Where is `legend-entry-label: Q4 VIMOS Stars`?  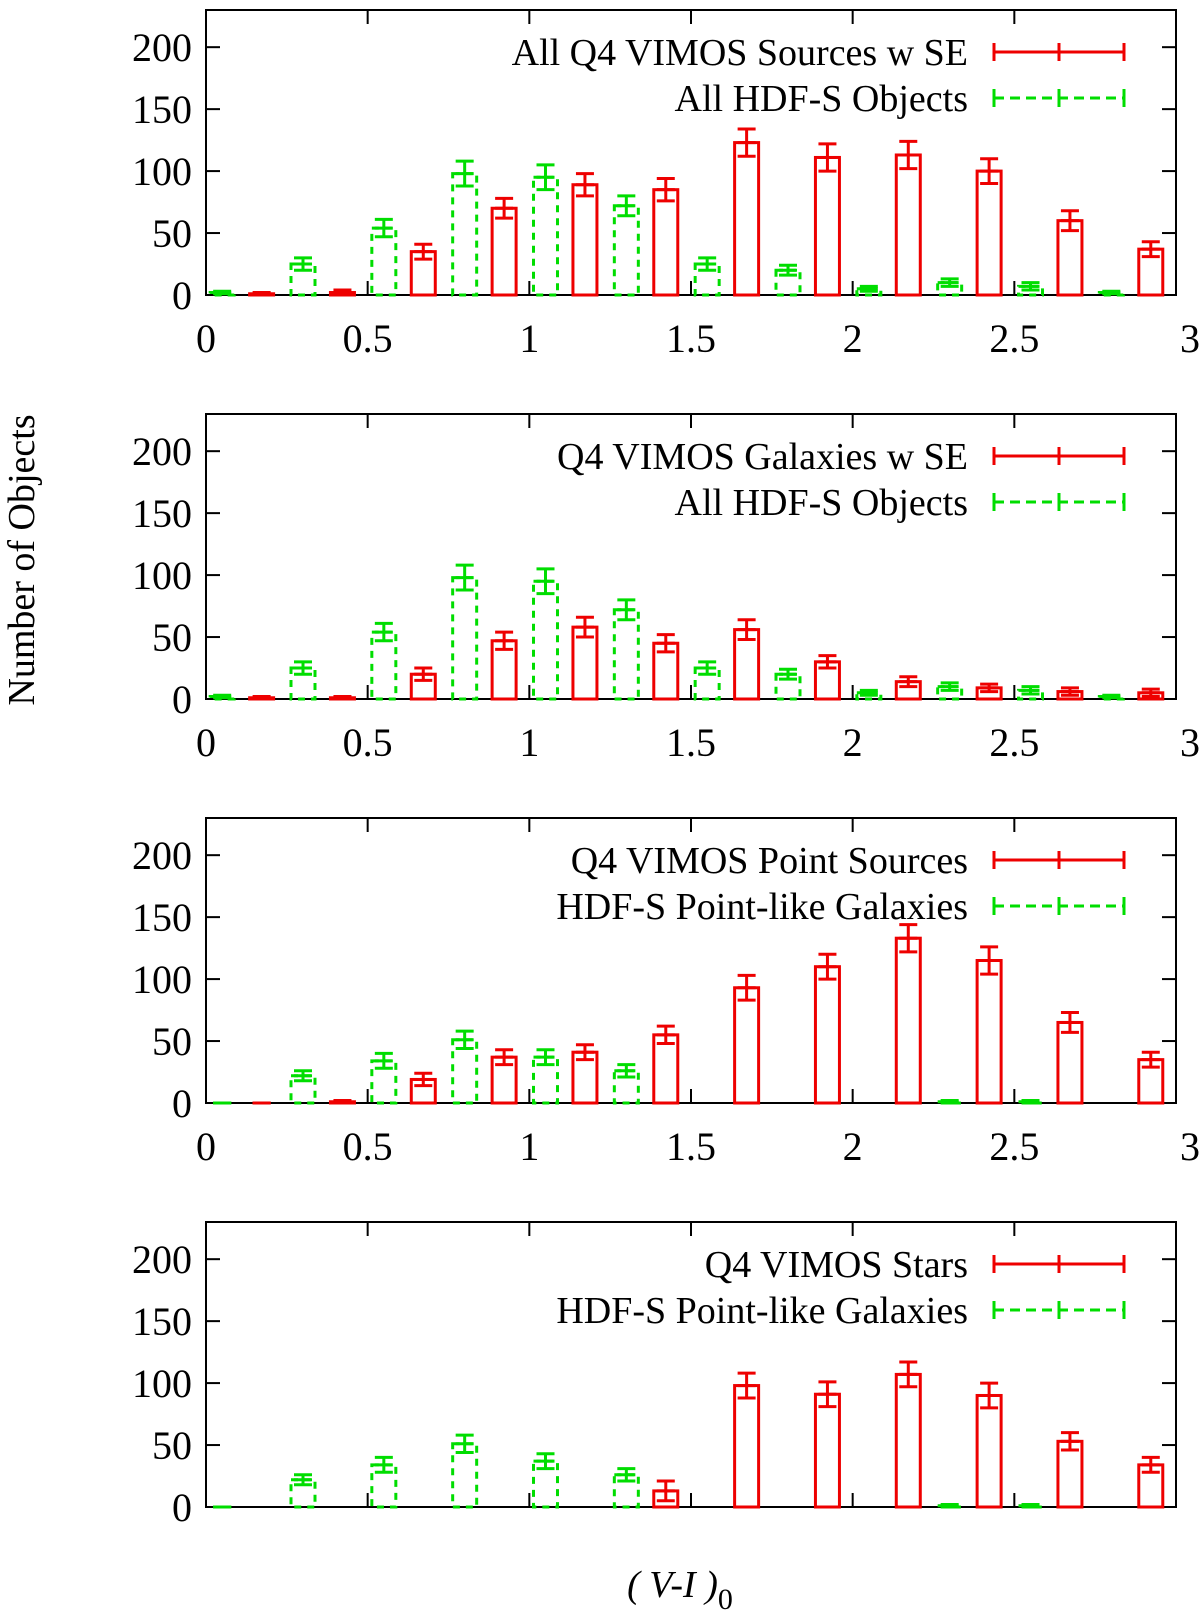 legend-entry-label: Q4 VIMOS Stars is located at coordinates (836, 1265).